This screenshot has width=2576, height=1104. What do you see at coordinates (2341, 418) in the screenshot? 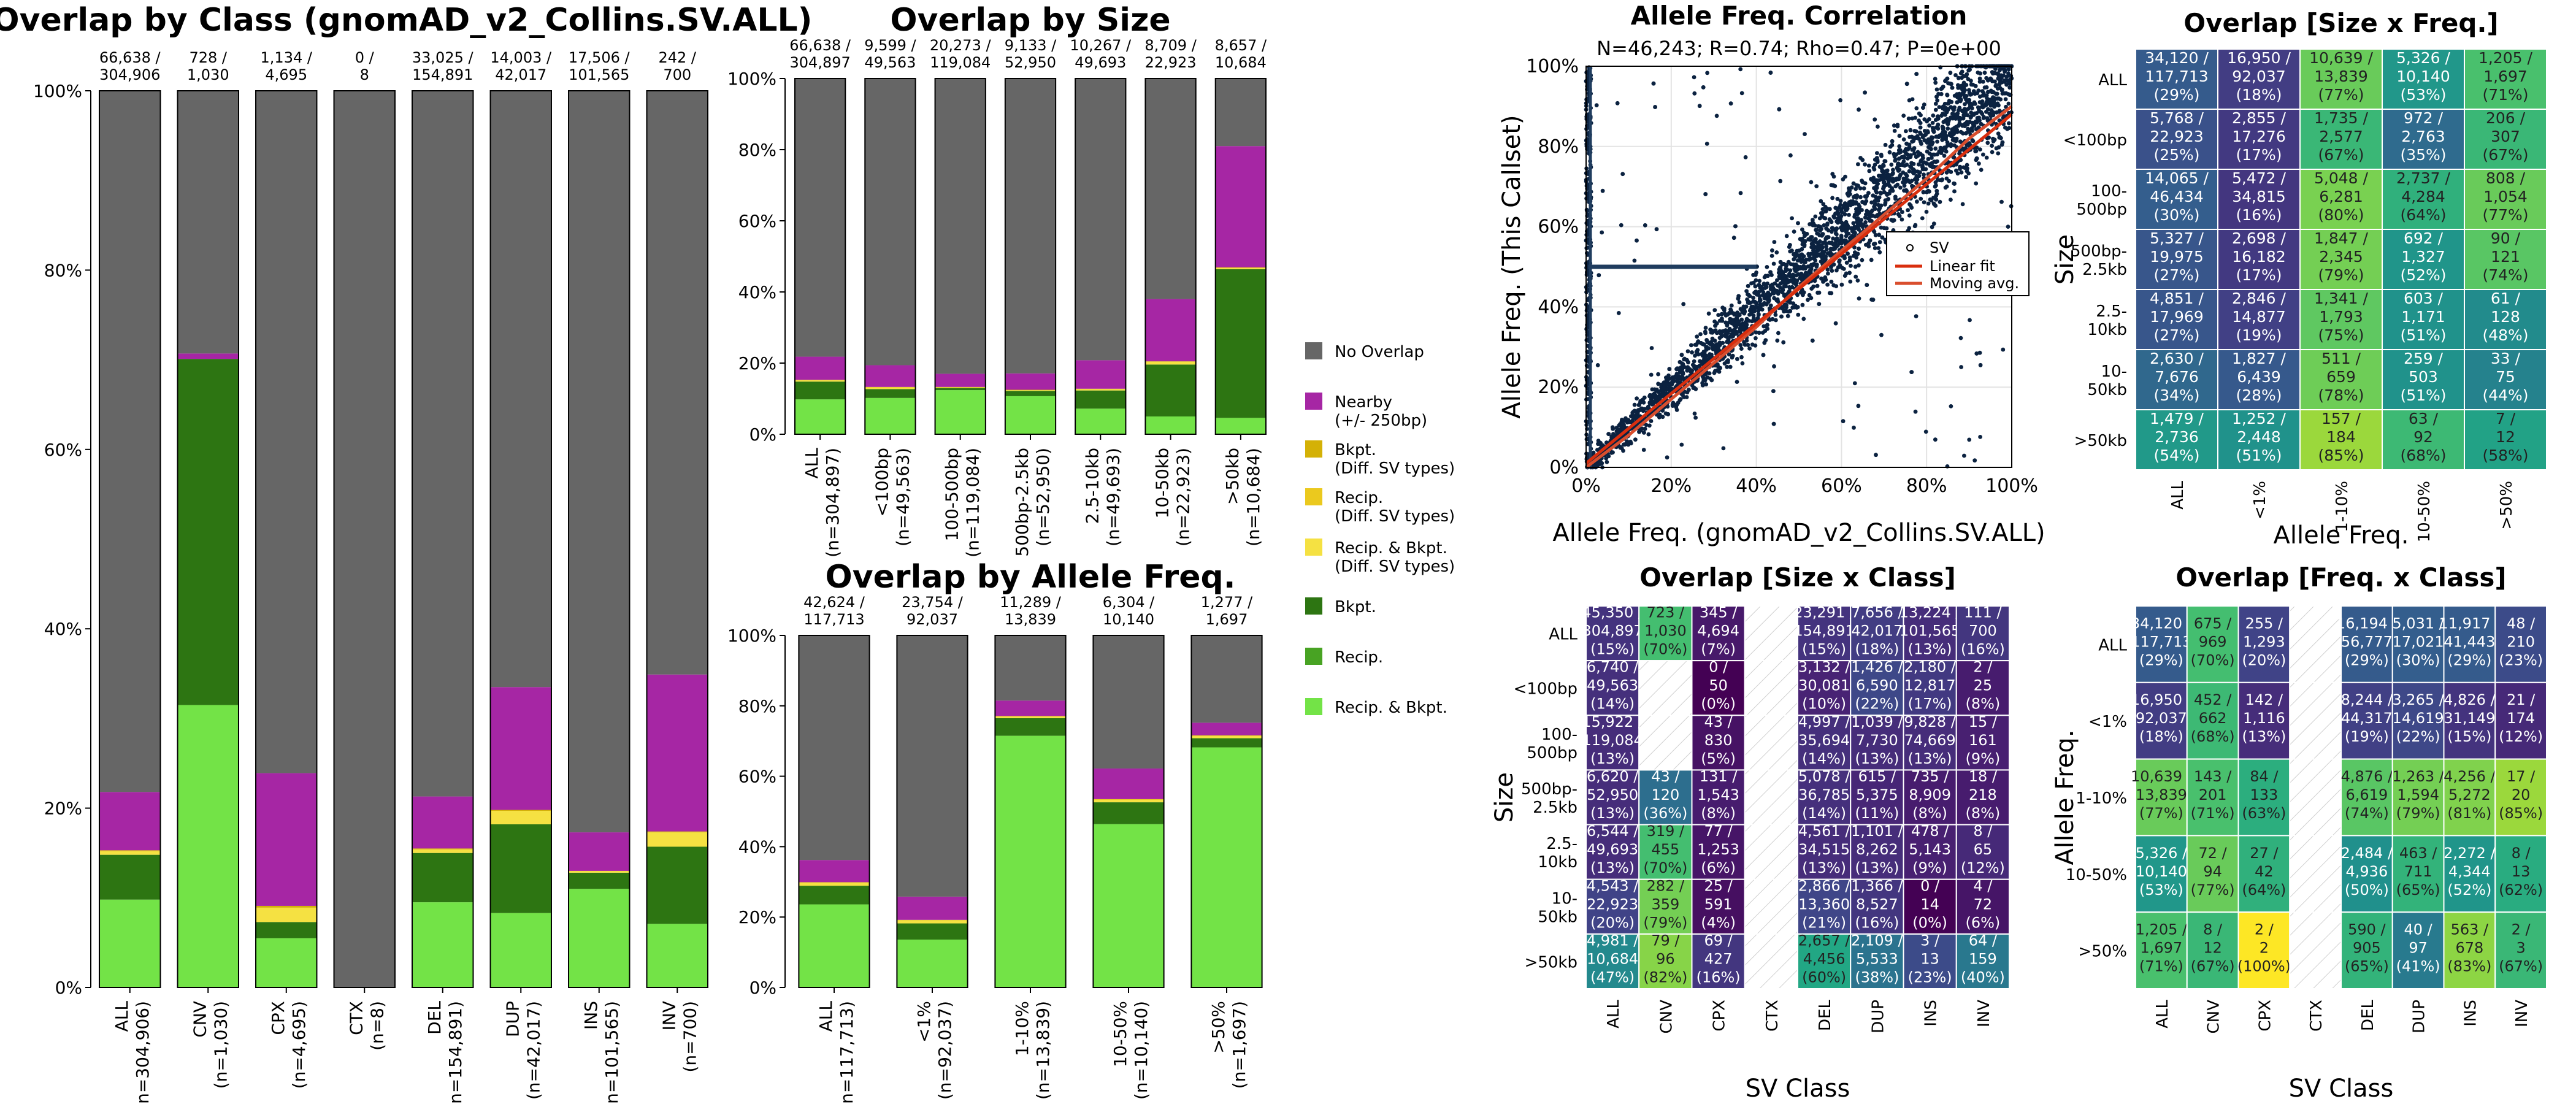
I see `heatmap-cell-label: 157 /` at bounding box center [2341, 418].